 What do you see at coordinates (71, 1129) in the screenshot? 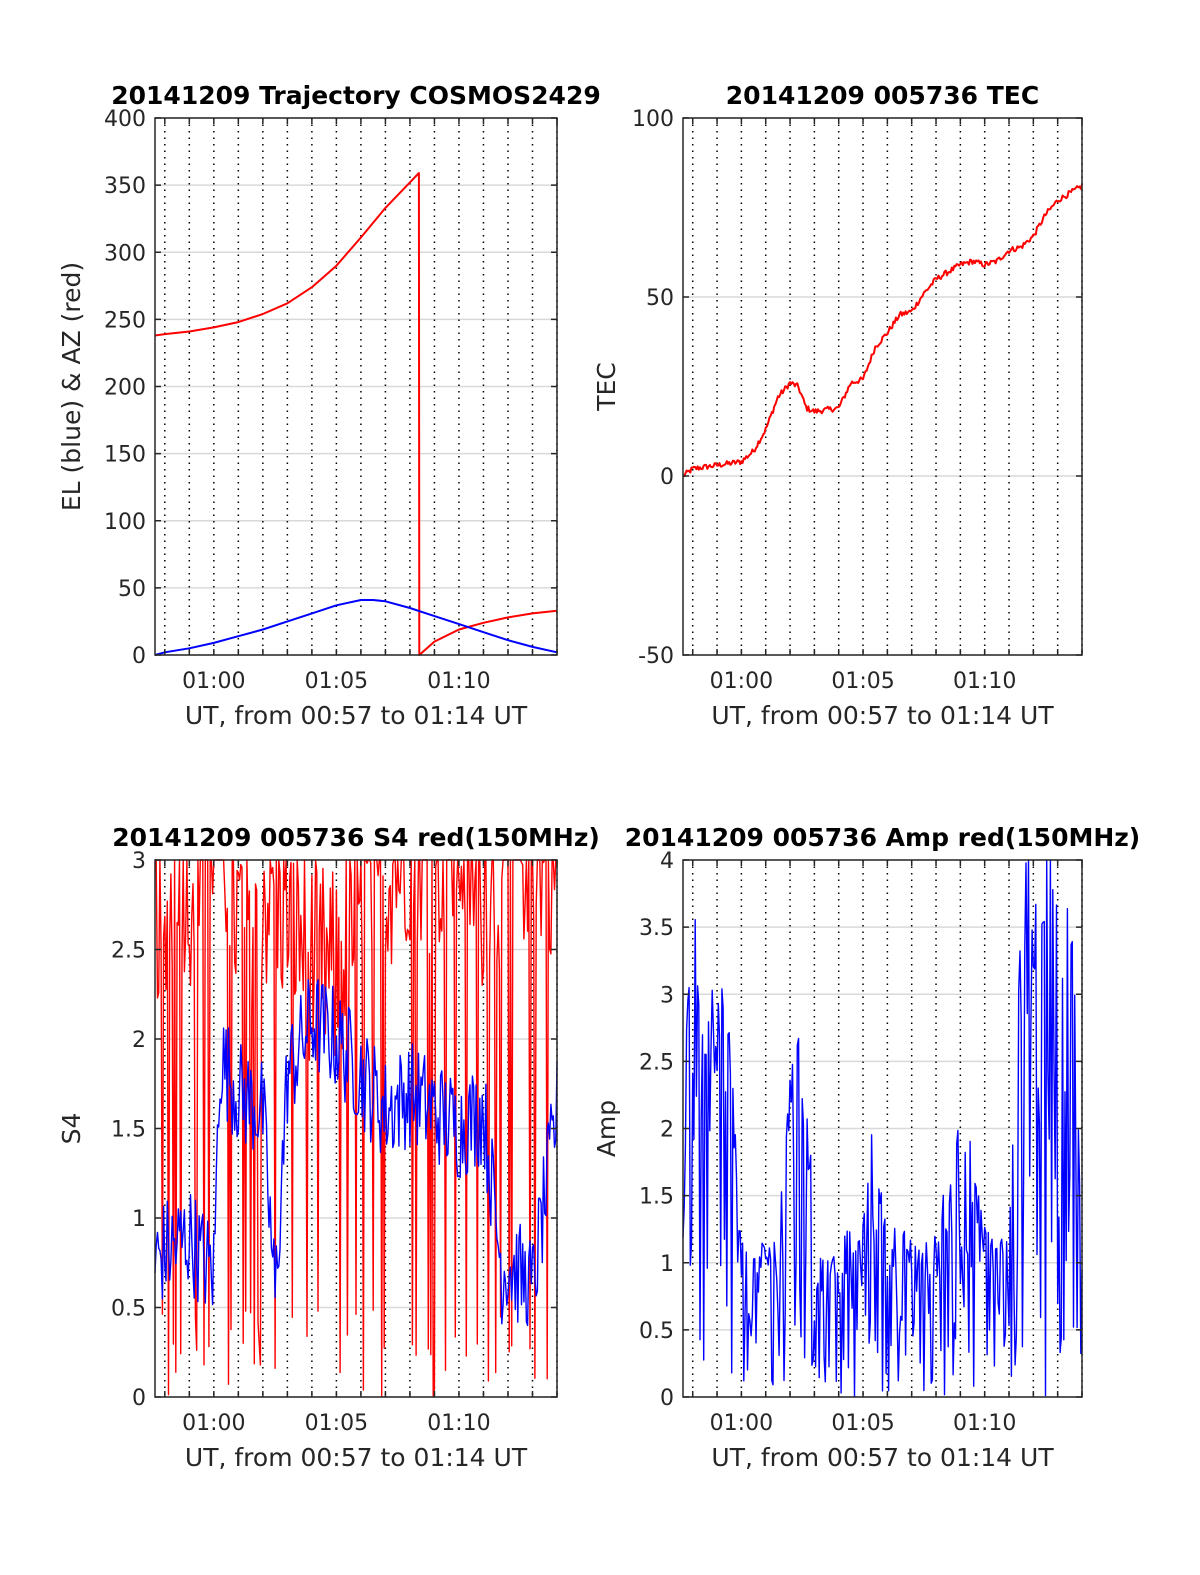
I see `y-axis-label: S4` at bounding box center [71, 1129].